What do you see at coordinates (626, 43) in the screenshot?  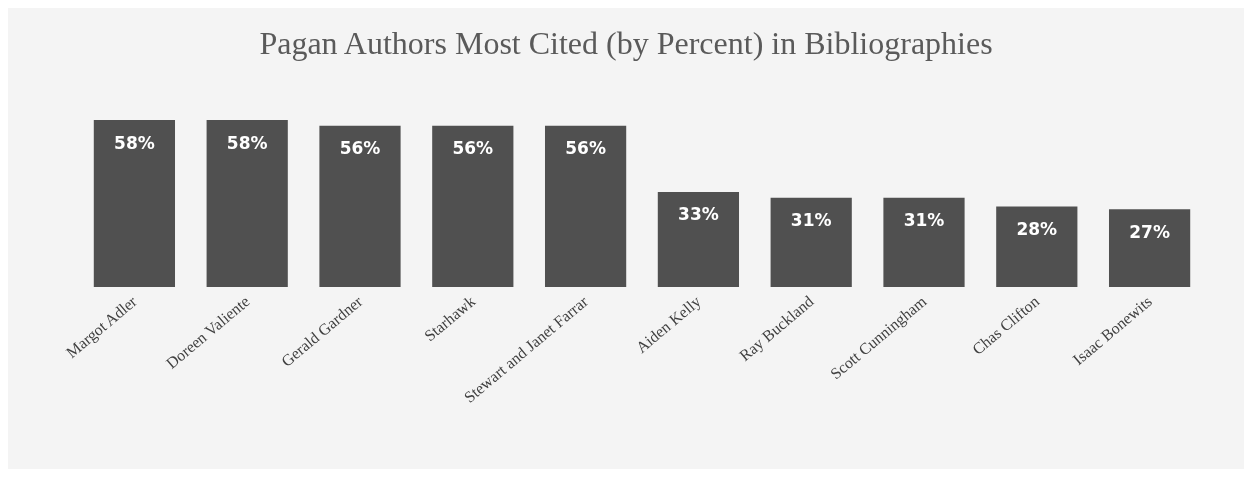 I see `chart-title: Pagan Authors Most Cited (by Percent) in Bibliographies` at bounding box center [626, 43].